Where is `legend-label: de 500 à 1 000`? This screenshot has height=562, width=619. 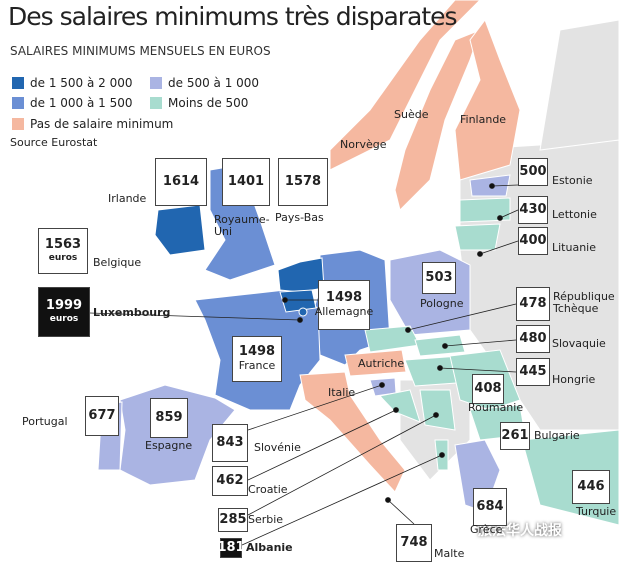 legend-label: de 500 à 1 000 is located at coordinates (214, 83).